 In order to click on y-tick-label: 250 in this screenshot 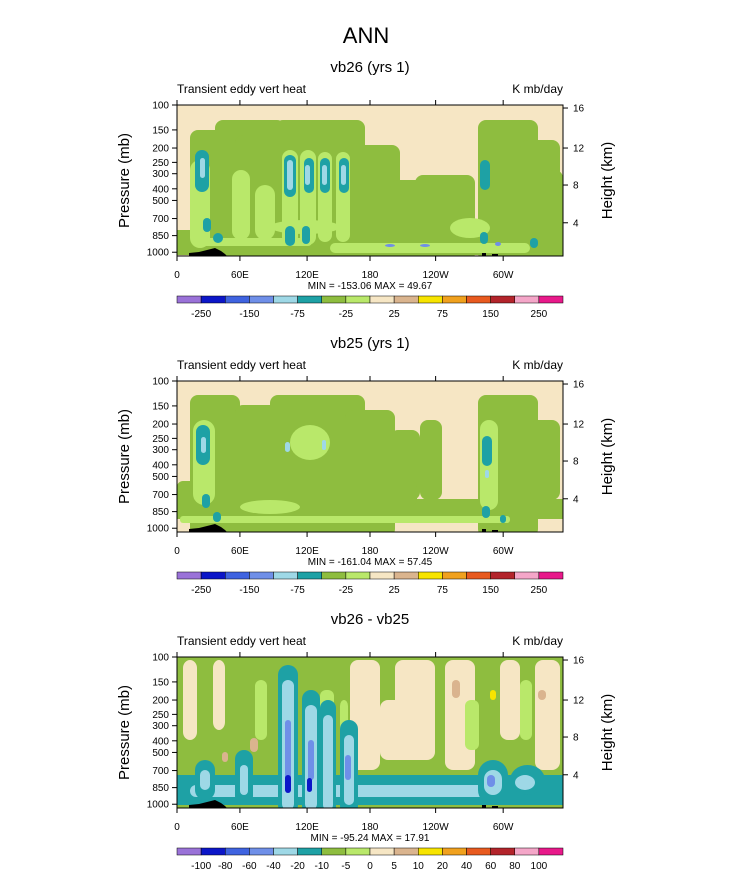, I will do `click(160, 163)`.